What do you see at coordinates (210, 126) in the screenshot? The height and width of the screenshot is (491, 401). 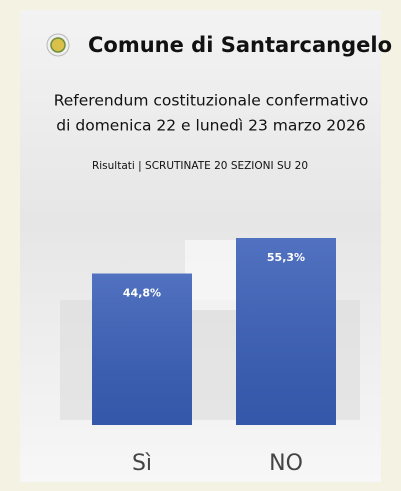 I see `subtitle: di domenica 22 e lunedì 23 marzo 2026` at bounding box center [210, 126].